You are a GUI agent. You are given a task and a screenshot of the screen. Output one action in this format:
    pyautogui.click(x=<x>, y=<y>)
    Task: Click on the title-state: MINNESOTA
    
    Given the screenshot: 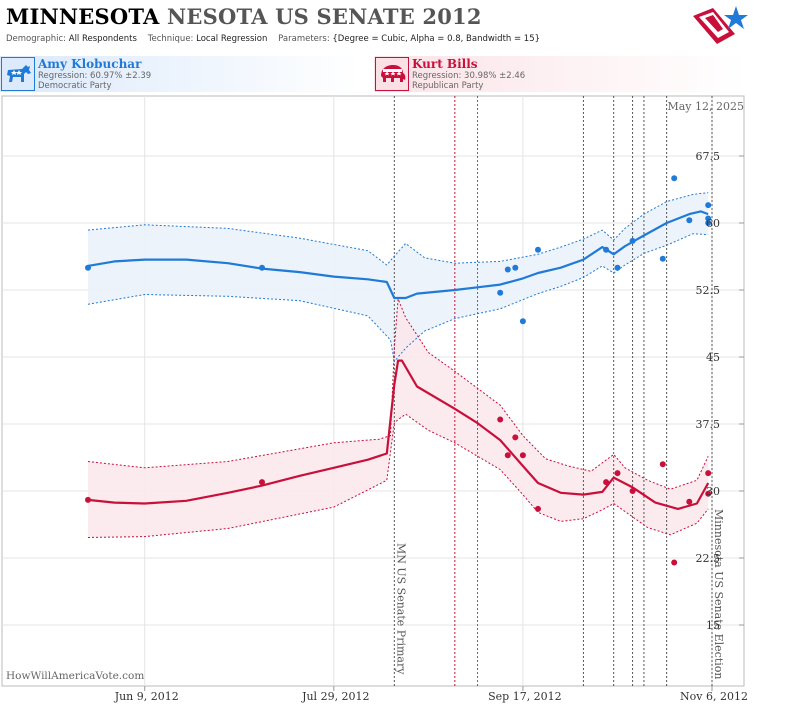 What is the action you would take?
    pyautogui.click(x=83, y=16)
    